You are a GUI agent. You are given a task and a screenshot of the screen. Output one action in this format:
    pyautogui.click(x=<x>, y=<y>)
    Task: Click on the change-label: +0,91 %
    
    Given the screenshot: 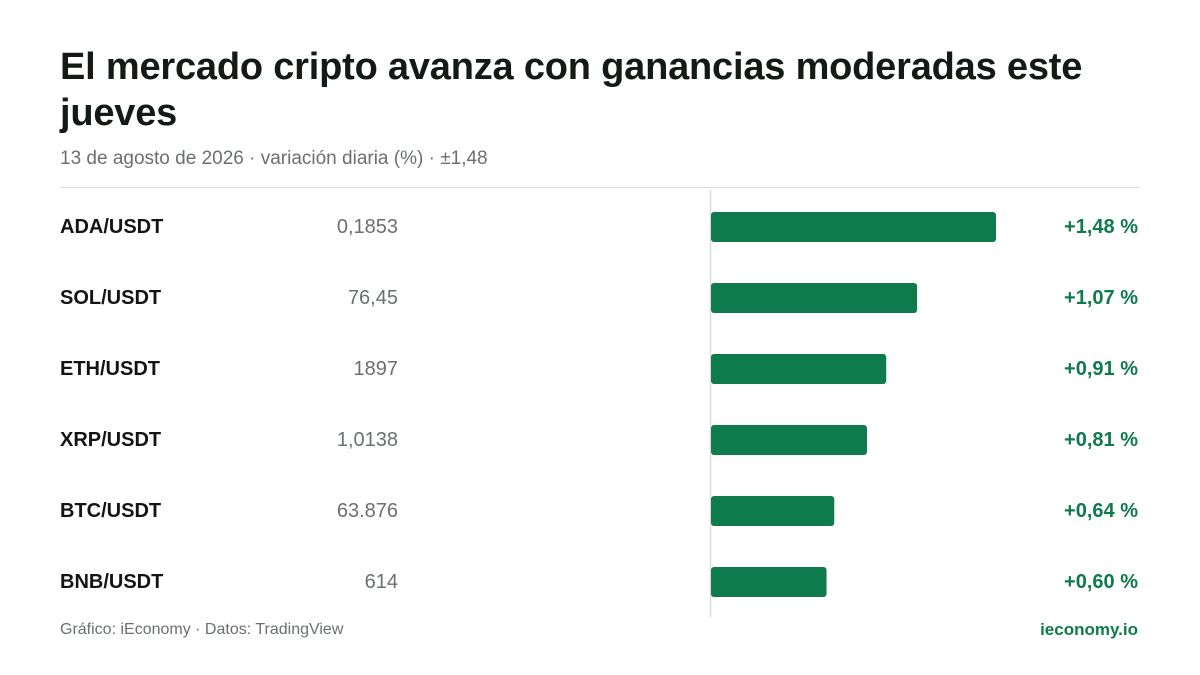 What is the action you would take?
    pyautogui.click(x=1101, y=369)
    